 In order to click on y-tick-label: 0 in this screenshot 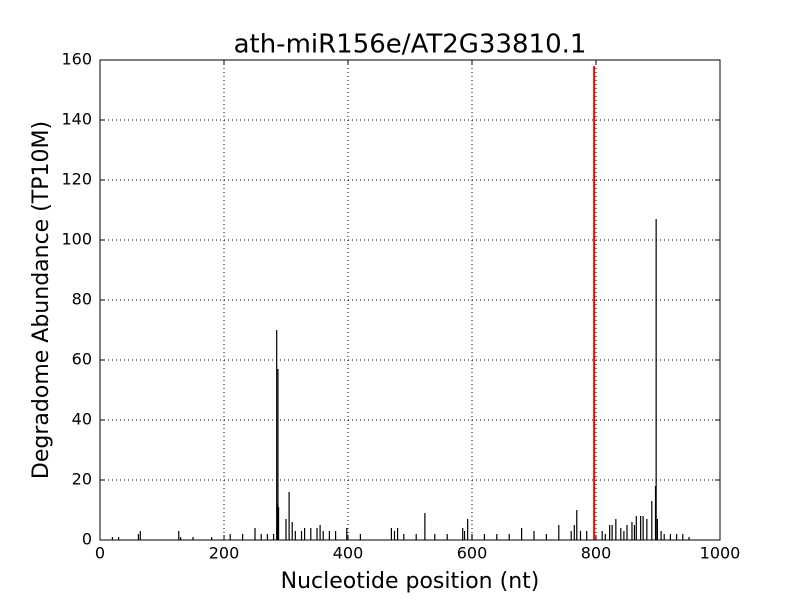, I will do `click(87, 539)`.